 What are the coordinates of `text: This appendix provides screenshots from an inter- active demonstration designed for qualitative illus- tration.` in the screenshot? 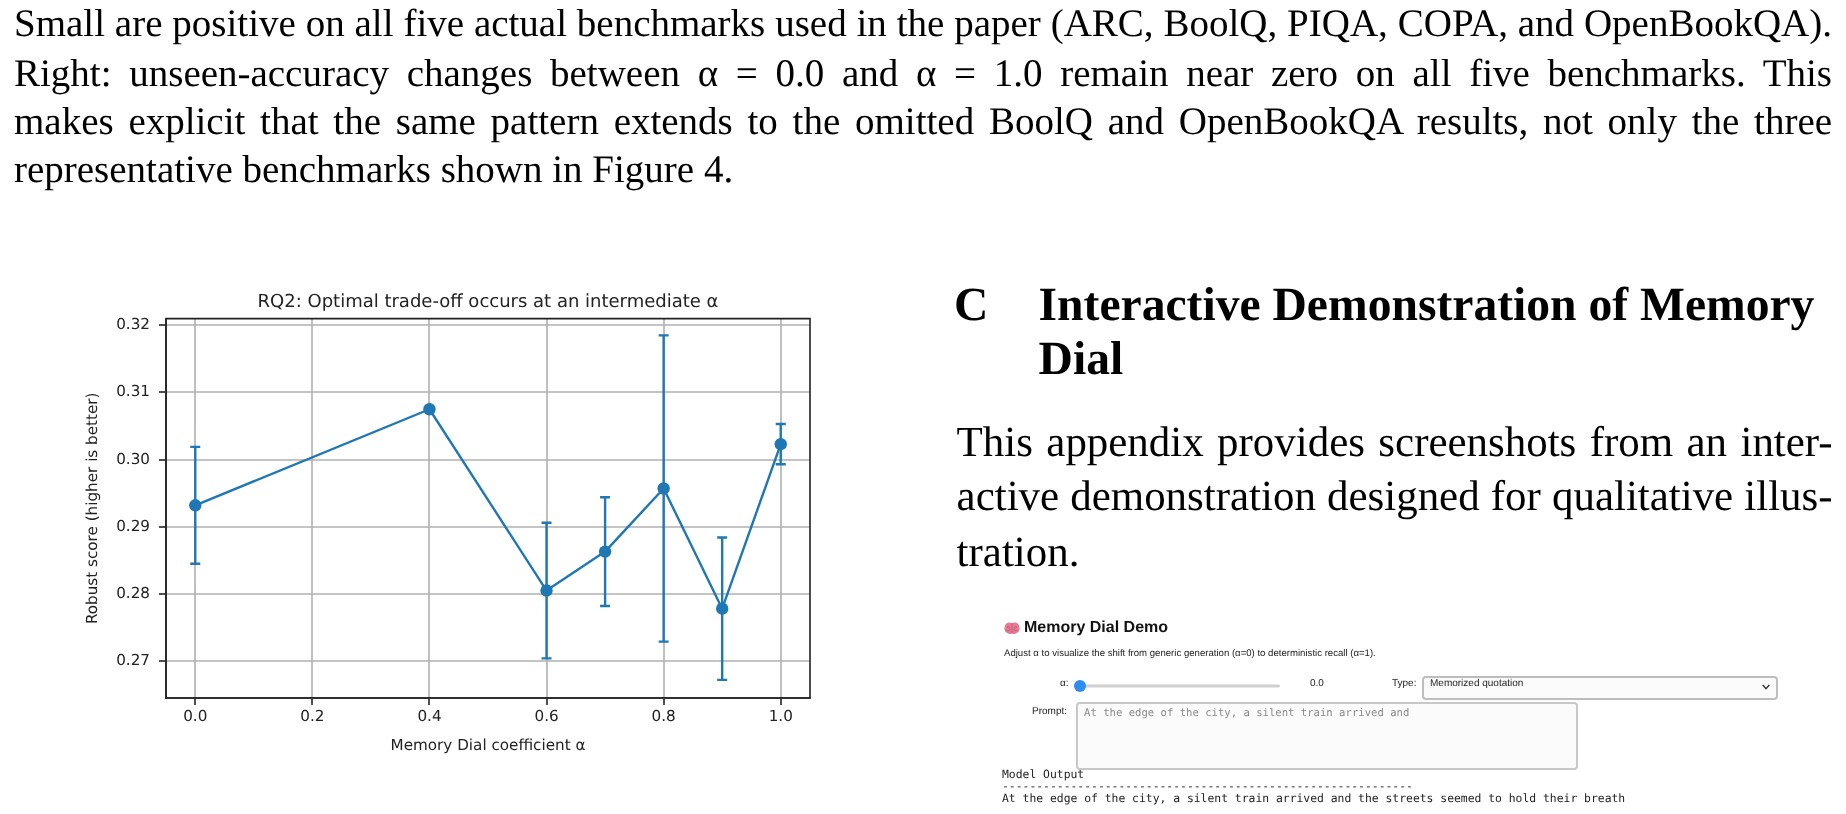 It's located at (1394, 497).